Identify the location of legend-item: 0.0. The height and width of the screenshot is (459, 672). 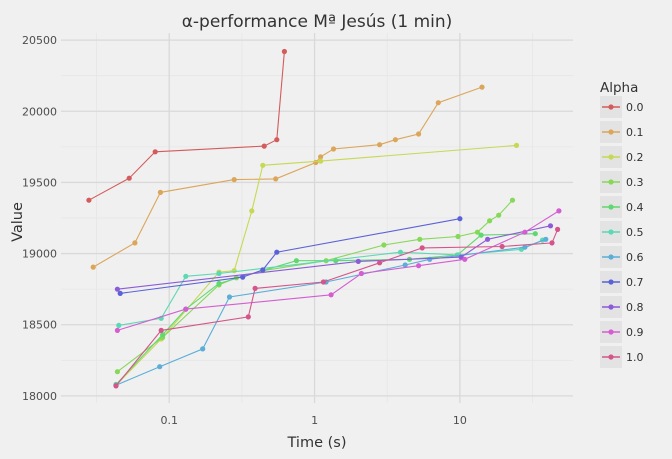
(622, 107).